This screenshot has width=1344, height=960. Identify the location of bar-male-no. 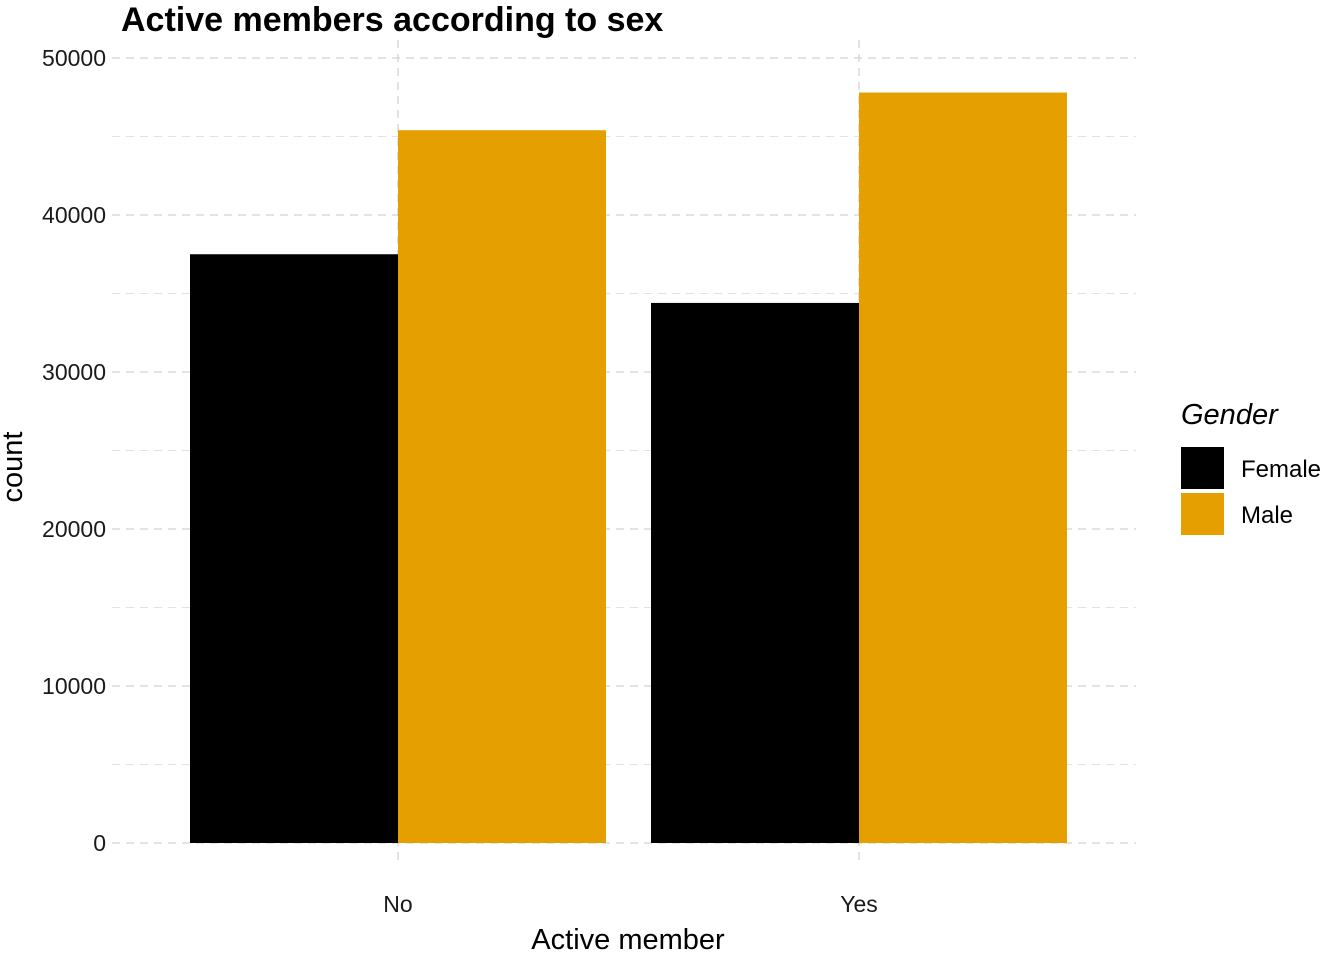
(502, 487).